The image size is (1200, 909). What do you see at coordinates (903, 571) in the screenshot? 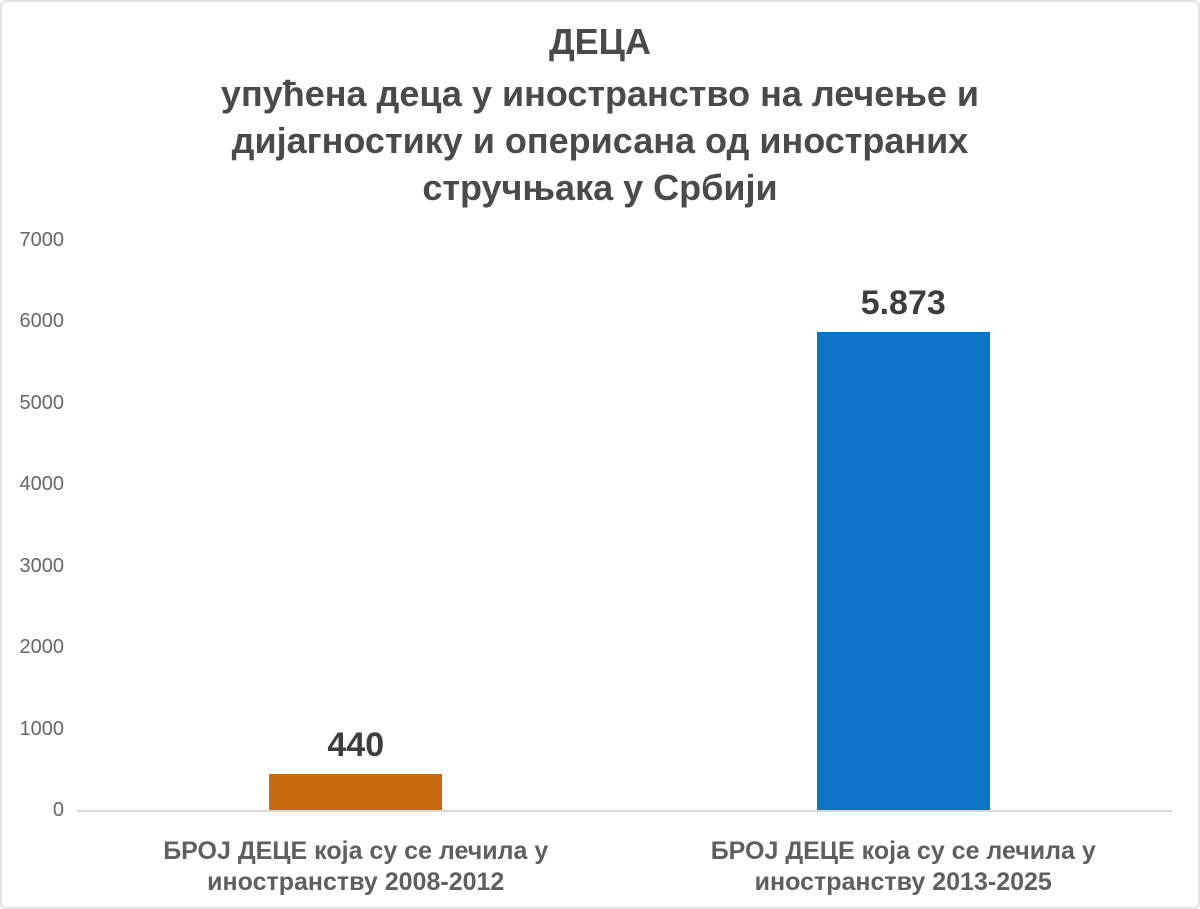
I see `bar-2013-2025` at bounding box center [903, 571].